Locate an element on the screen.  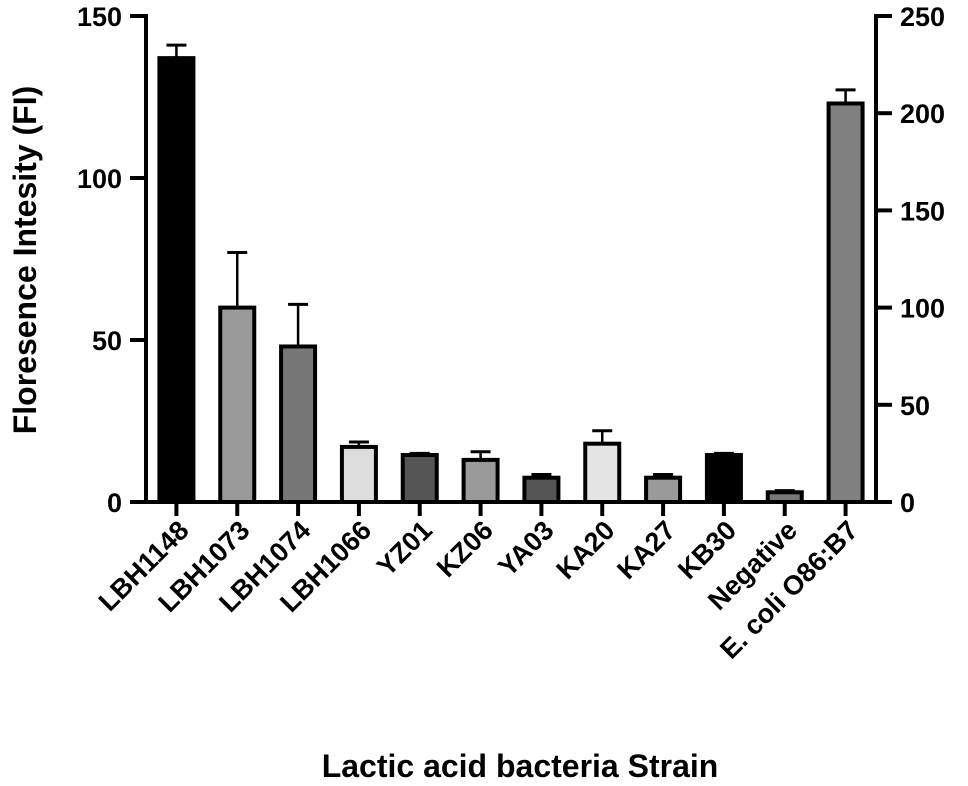
y-tick-label-left: 100 is located at coordinates (99, 179).